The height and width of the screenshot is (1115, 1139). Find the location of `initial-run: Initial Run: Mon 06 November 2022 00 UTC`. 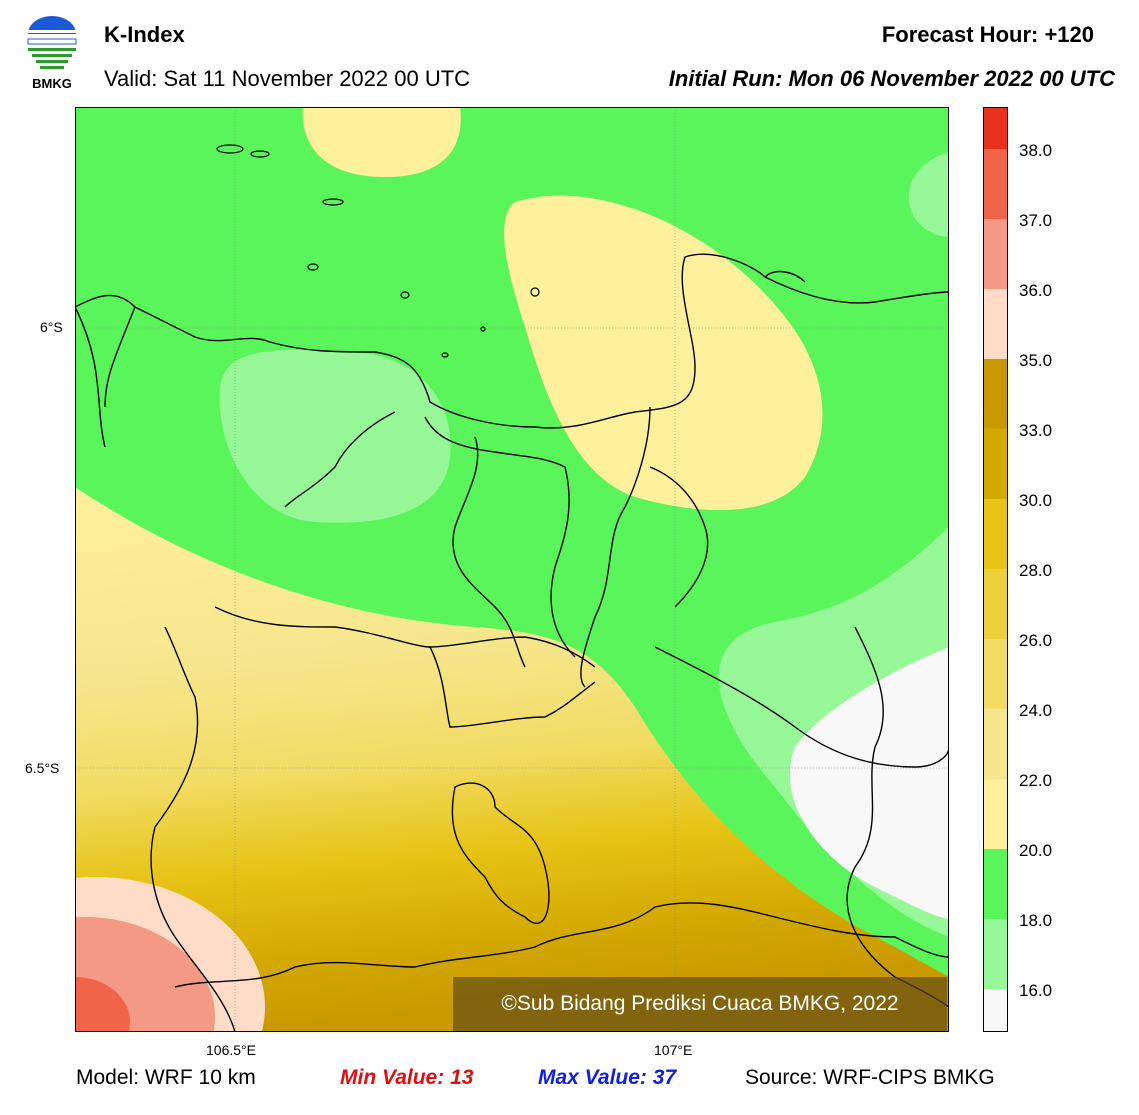

initial-run: Initial Run: Mon 06 November 2022 00 UTC is located at coordinates (891, 78).